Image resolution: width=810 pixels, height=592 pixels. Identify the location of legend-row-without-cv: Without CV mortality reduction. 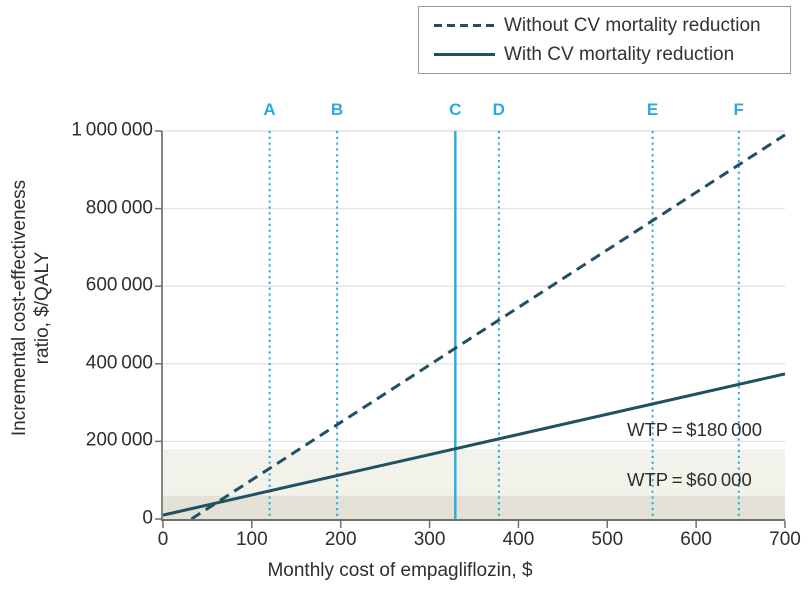
(612, 26).